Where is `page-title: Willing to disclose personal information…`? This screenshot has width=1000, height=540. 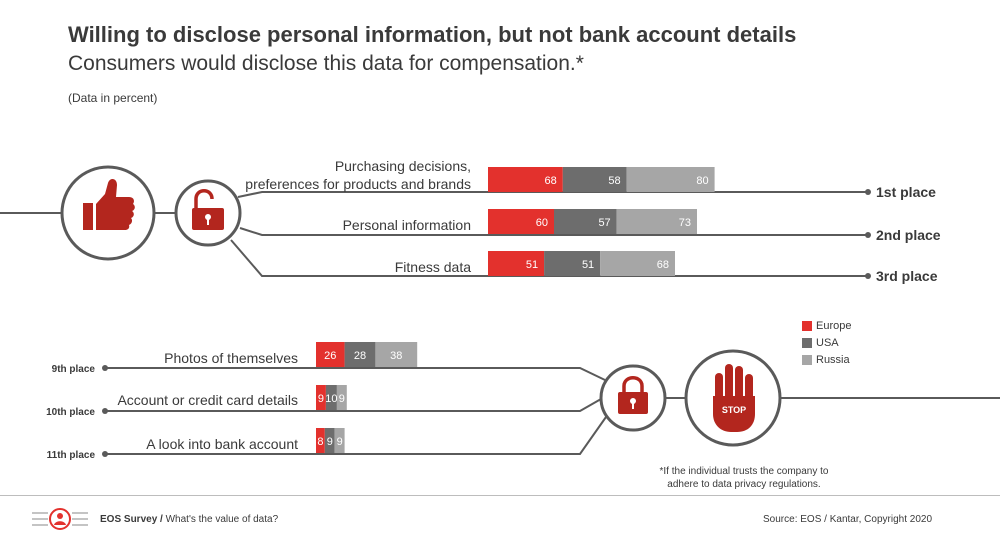
page-title: Willing to disclose personal information… is located at coordinates (432, 34).